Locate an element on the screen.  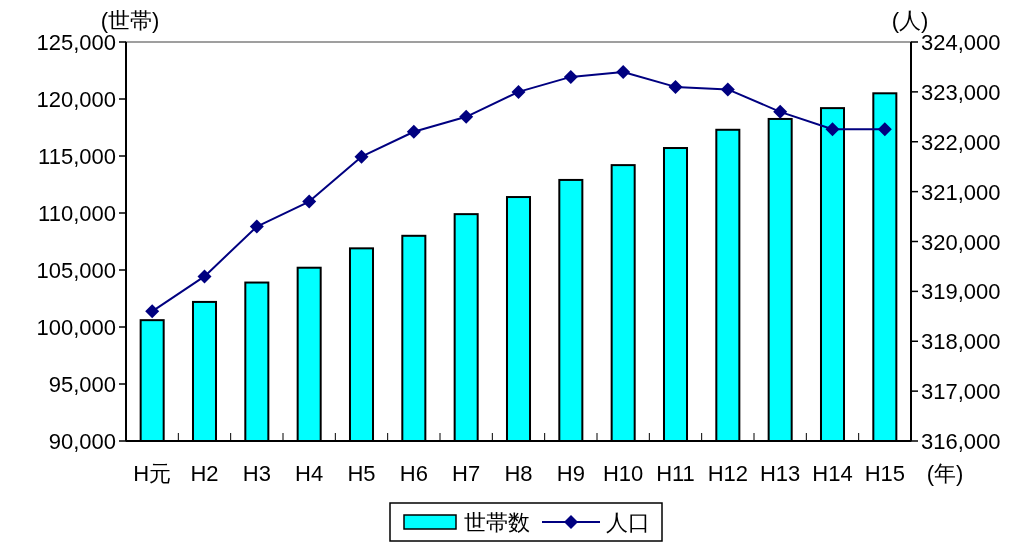
x-tick-label: H13 is located at coordinates (780, 473).